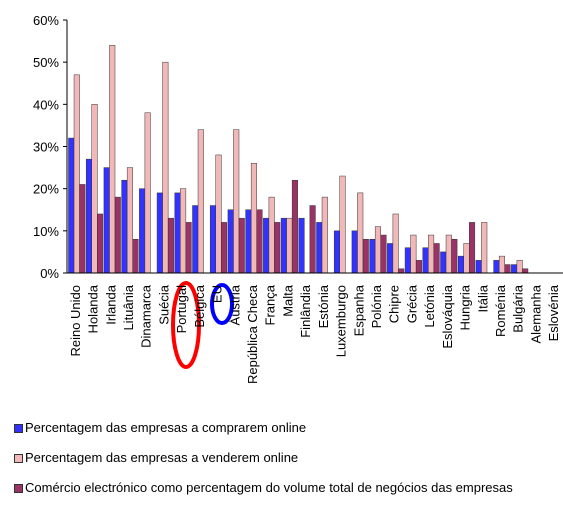 The height and width of the screenshot is (522, 563). What do you see at coordinates (447, 316) in the screenshot?
I see `x-tick-label: Eslováquia` at bounding box center [447, 316].